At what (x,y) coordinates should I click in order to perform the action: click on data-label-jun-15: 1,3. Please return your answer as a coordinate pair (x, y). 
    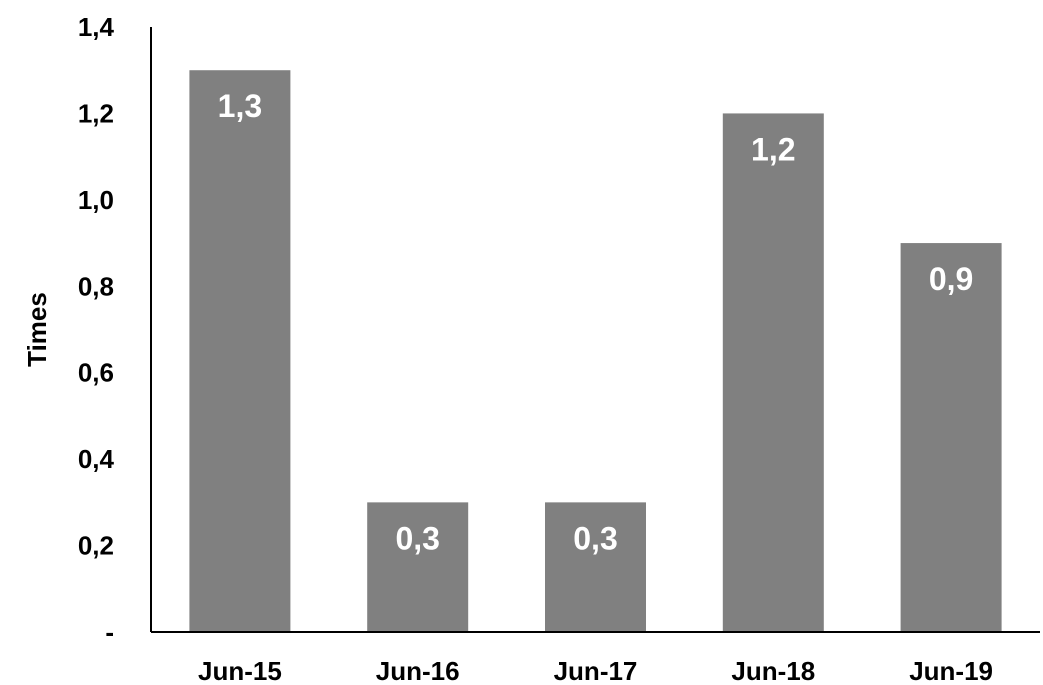
    Looking at the image, I should click on (240, 106).